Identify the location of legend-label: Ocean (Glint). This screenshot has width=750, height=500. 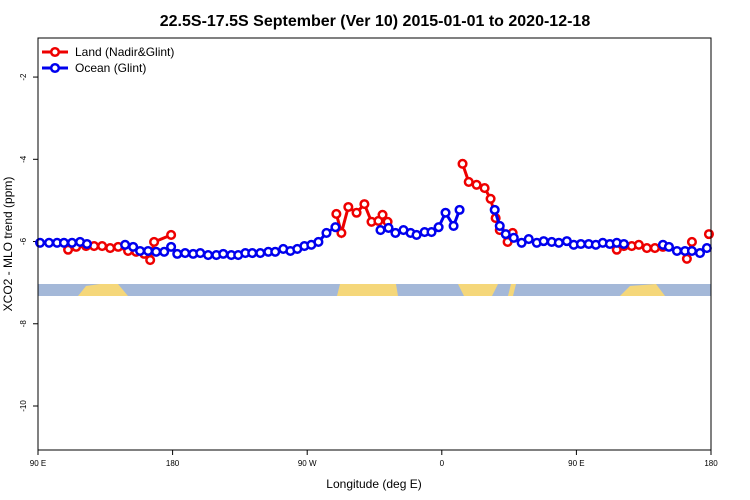
(110, 68).